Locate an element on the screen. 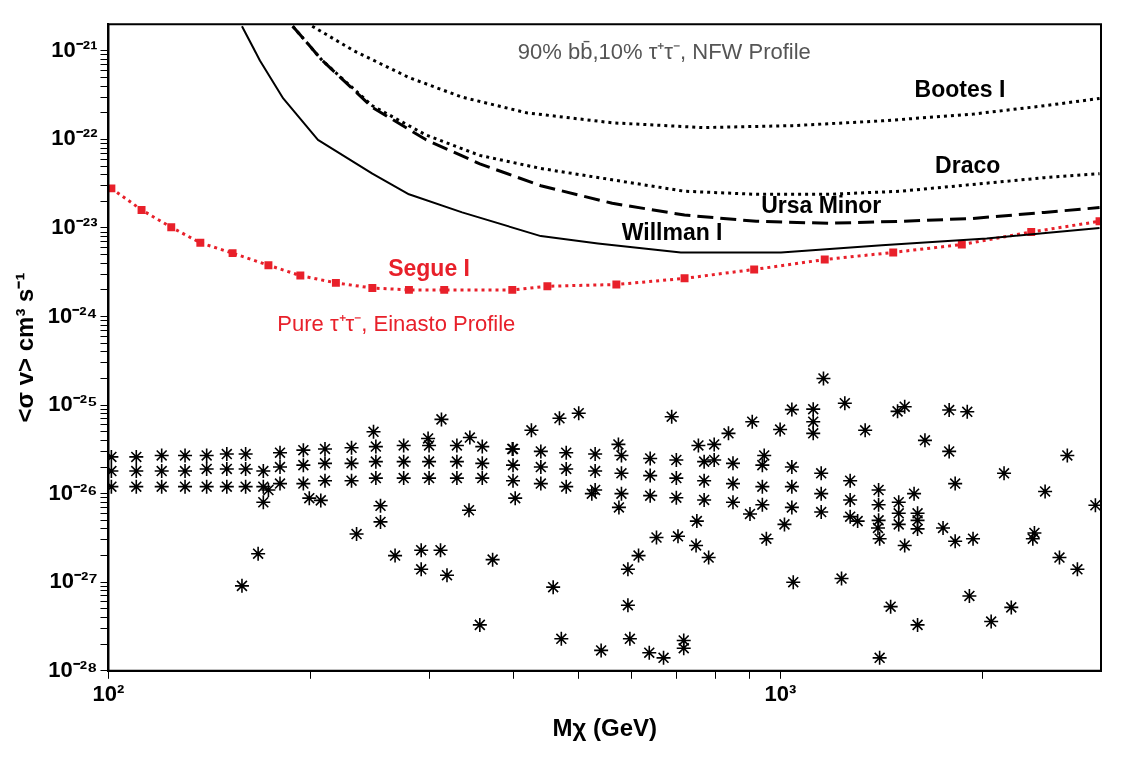 This screenshot has height=758, width=1125. series-label: Bootes I is located at coordinates (960, 89).